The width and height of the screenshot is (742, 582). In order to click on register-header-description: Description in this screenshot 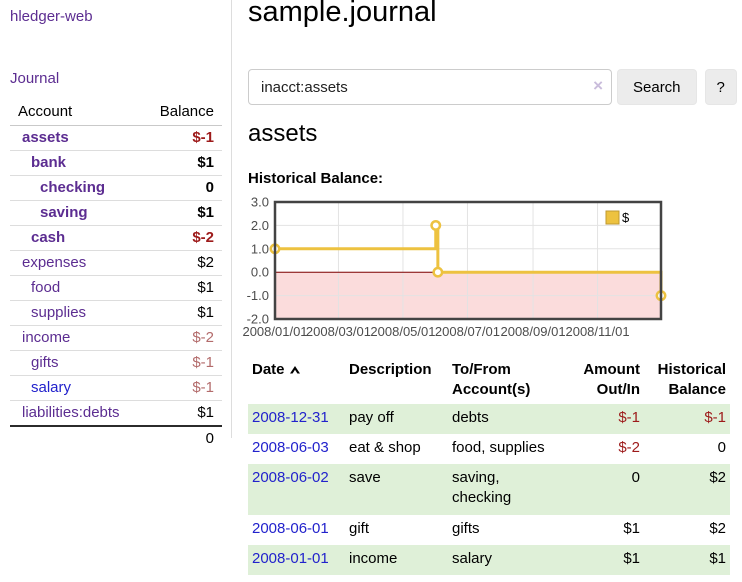, I will do `click(390, 369)`.